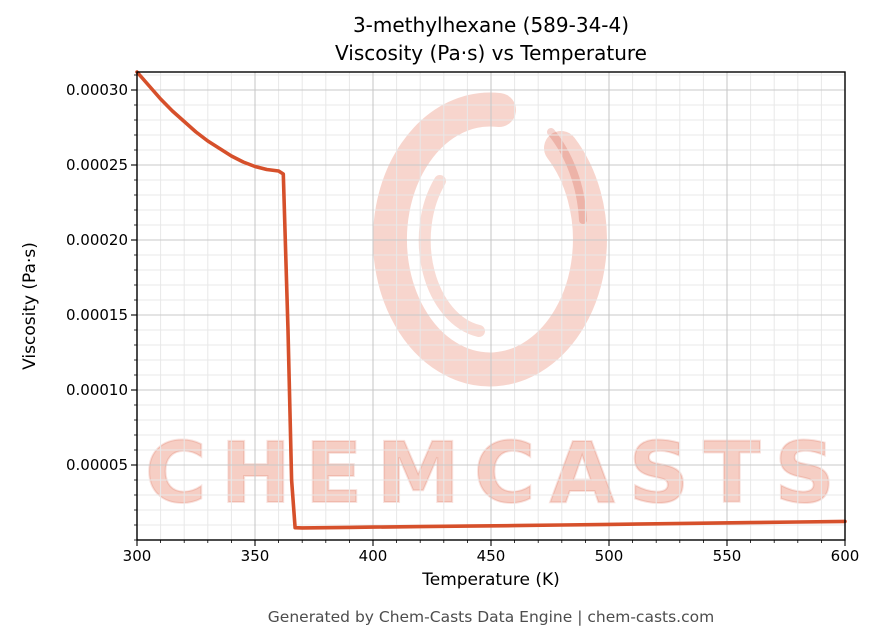 Image resolution: width=876 pixels, height=644 pixels. What do you see at coordinates (491, 556) in the screenshot?
I see `x-tick-label: 450` at bounding box center [491, 556].